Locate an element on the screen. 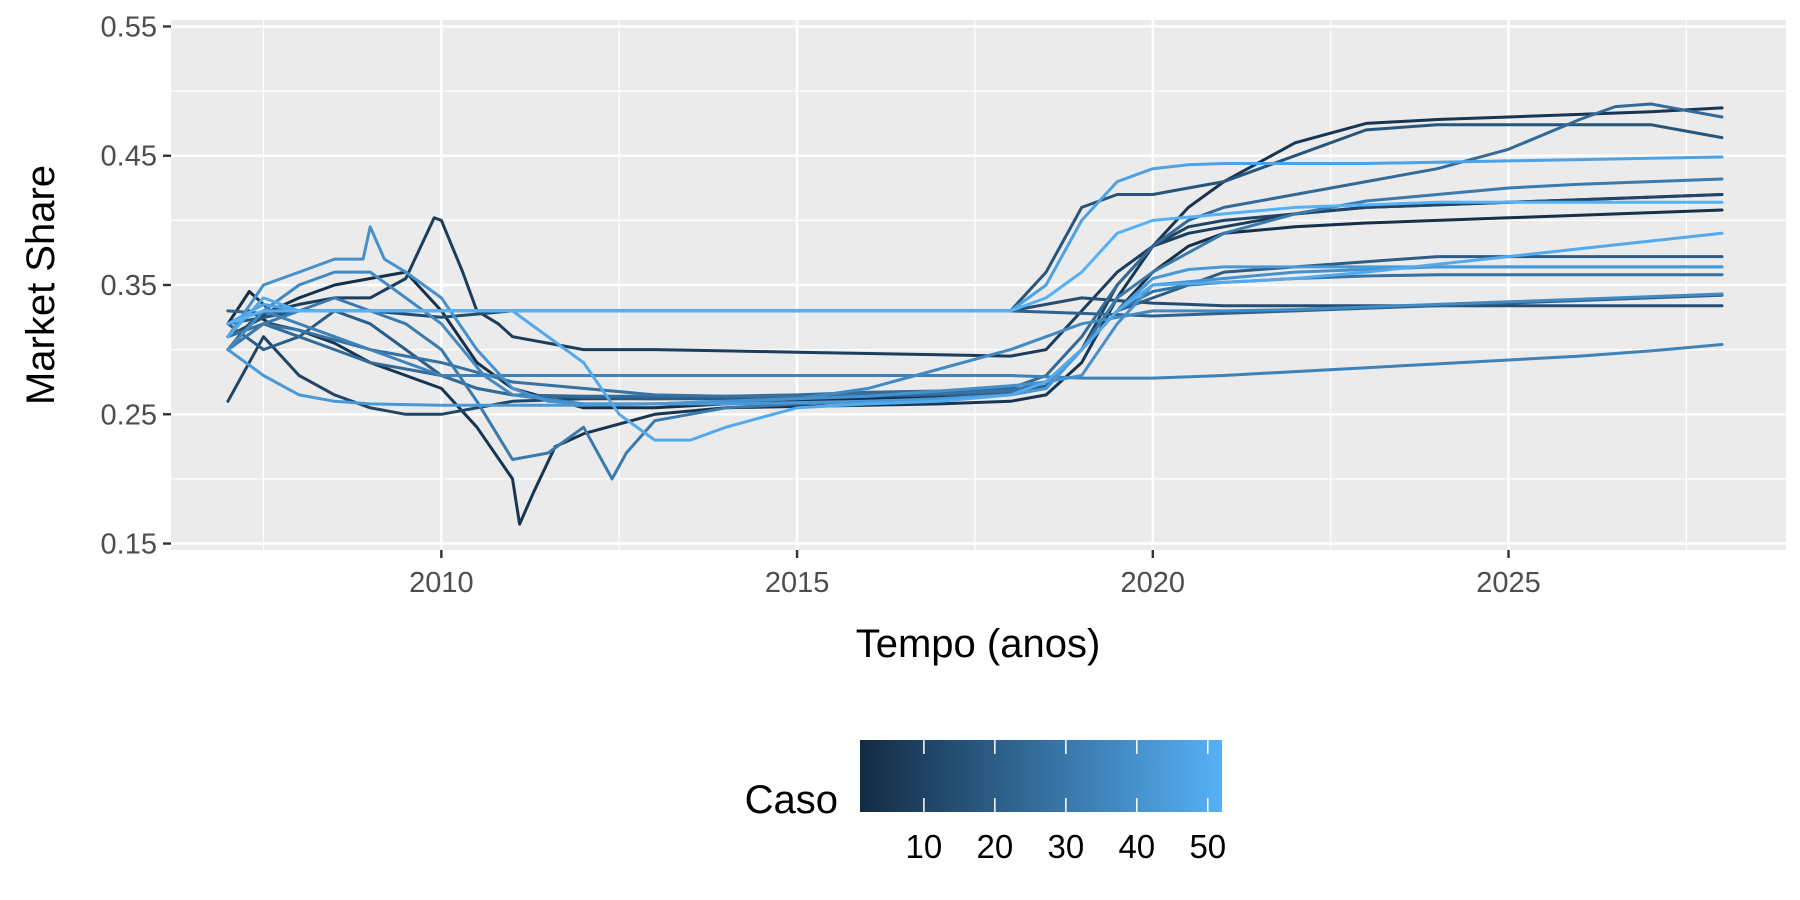 This screenshot has width=1800, height=900. x-tick-label: 2025 is located at coordinates (1508, 583).